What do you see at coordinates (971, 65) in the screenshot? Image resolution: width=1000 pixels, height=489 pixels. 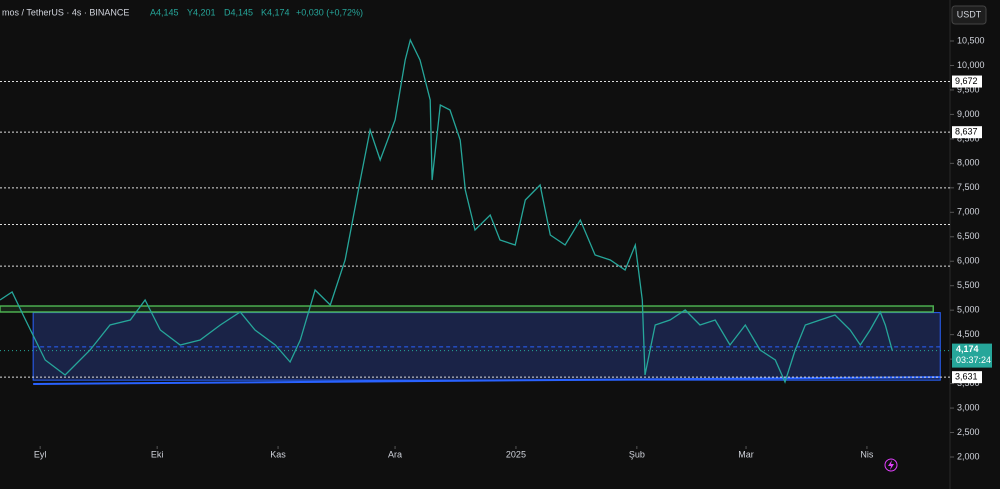 I see `y-tick-label: 10,000` at bounding box center [971, 65].